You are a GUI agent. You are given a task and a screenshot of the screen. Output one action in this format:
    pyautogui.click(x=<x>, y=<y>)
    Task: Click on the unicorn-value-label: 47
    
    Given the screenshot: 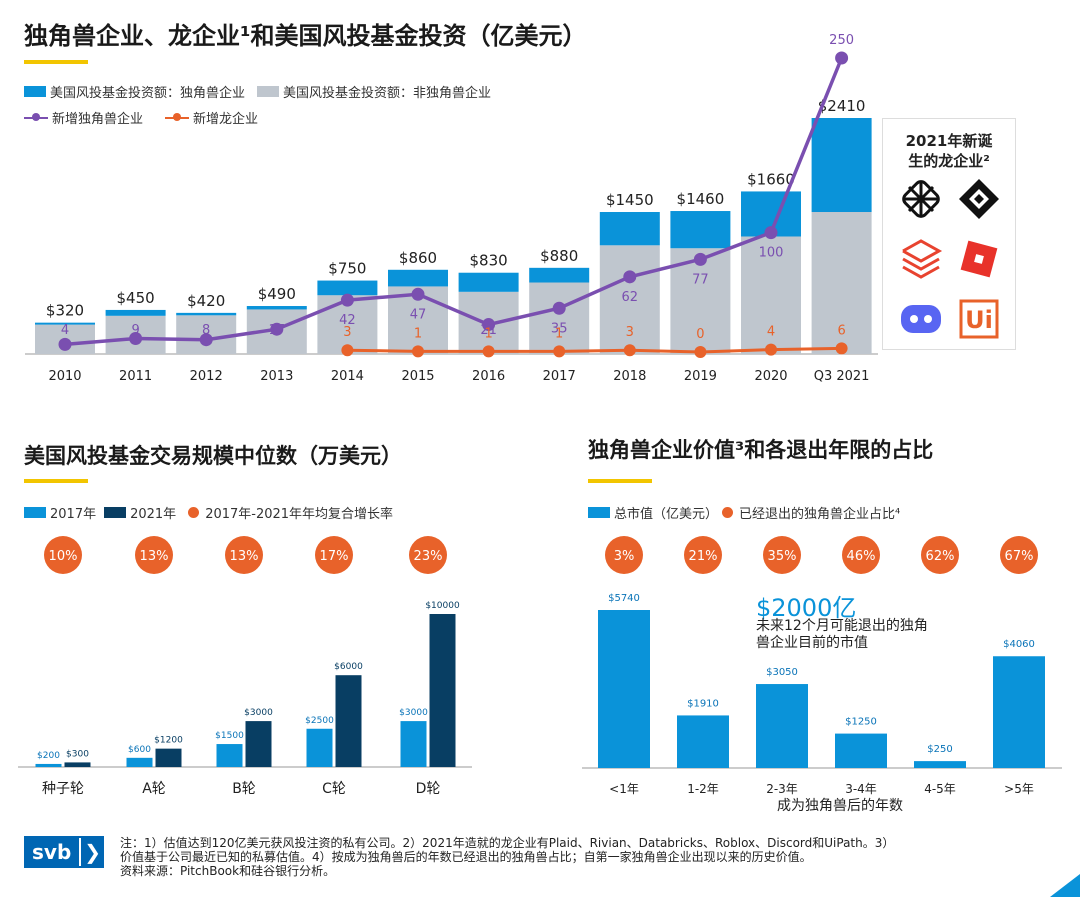 What is the action you would take?
    pyautogui.click(x=418, y=314)
    